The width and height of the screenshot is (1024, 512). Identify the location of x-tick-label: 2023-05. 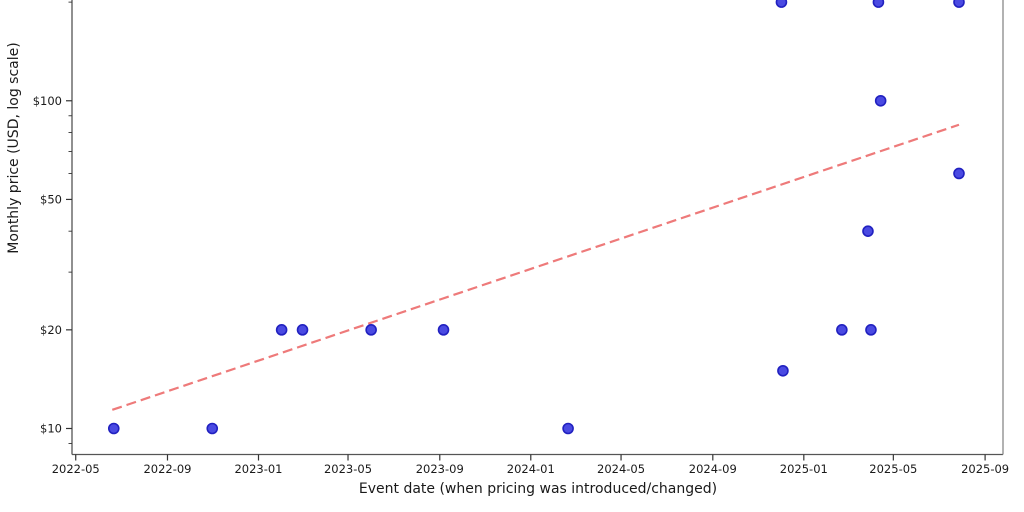
(348, 469).